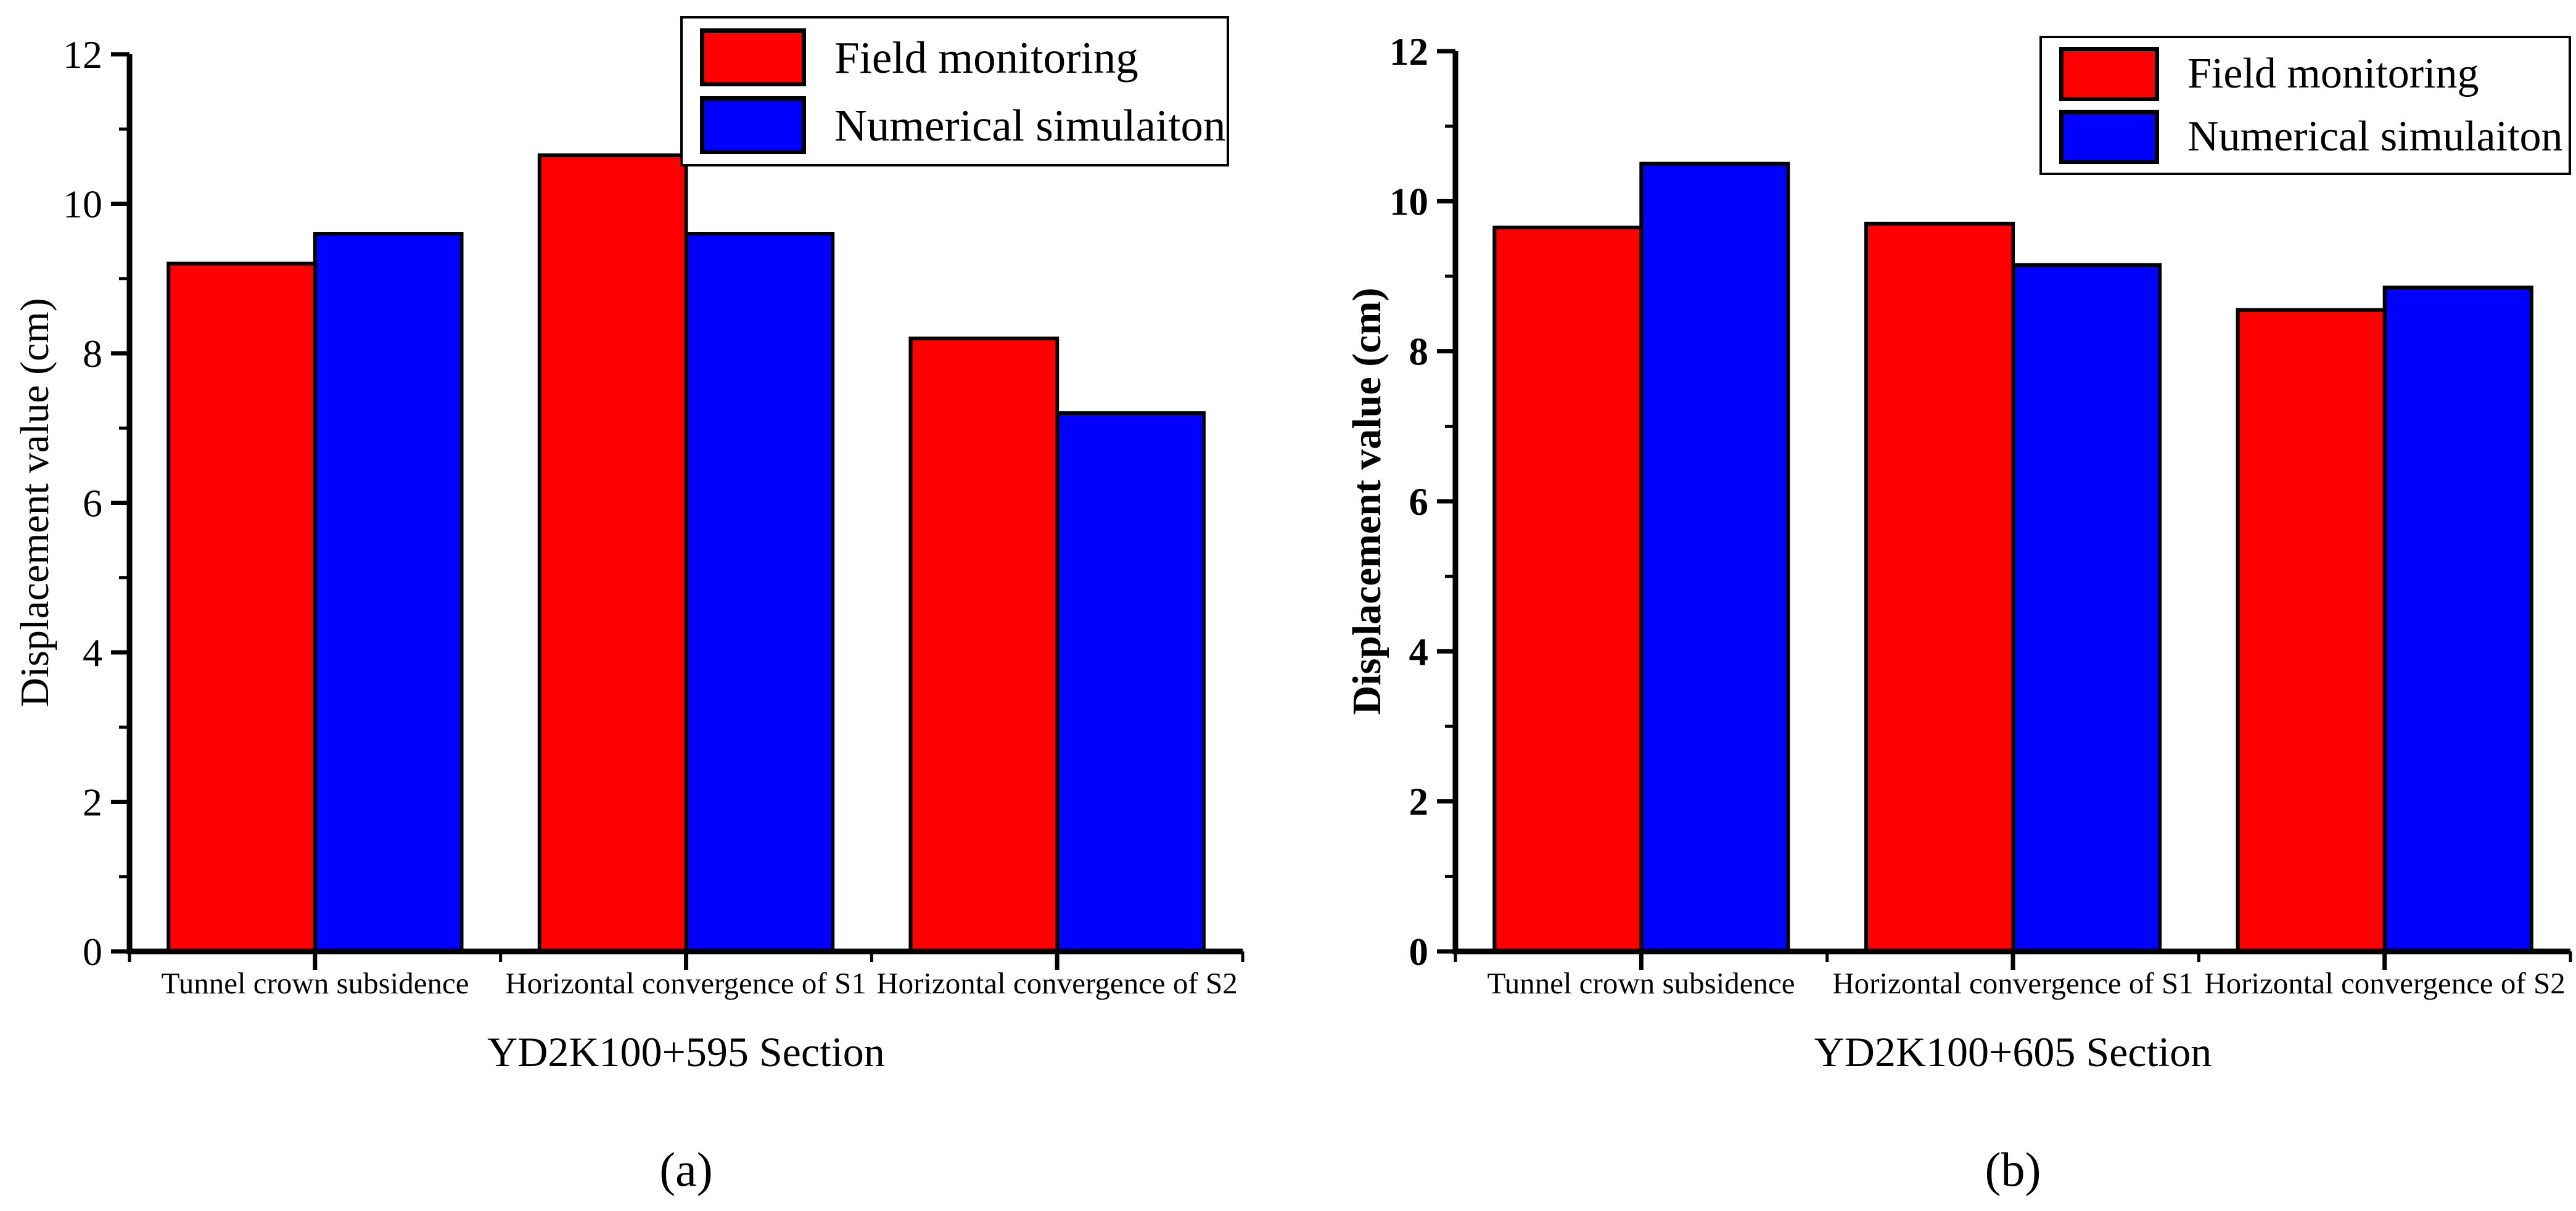 The height and width of the screenshot is (1211, 2576). What do you see at coordinates (686, 1169) in the screenshot?
I see `panel-label-a: (a)` at bounding box center [686, 1169].